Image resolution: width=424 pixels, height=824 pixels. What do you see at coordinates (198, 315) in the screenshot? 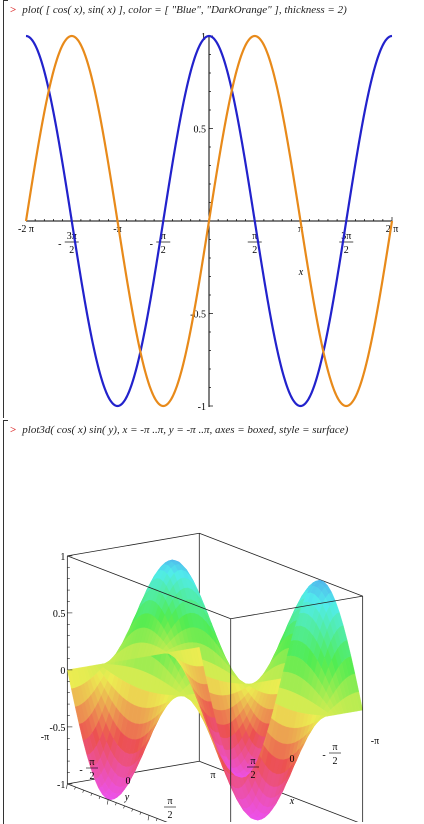
I see `y-tick-label: -0.5` at bounding box center [198, 315].